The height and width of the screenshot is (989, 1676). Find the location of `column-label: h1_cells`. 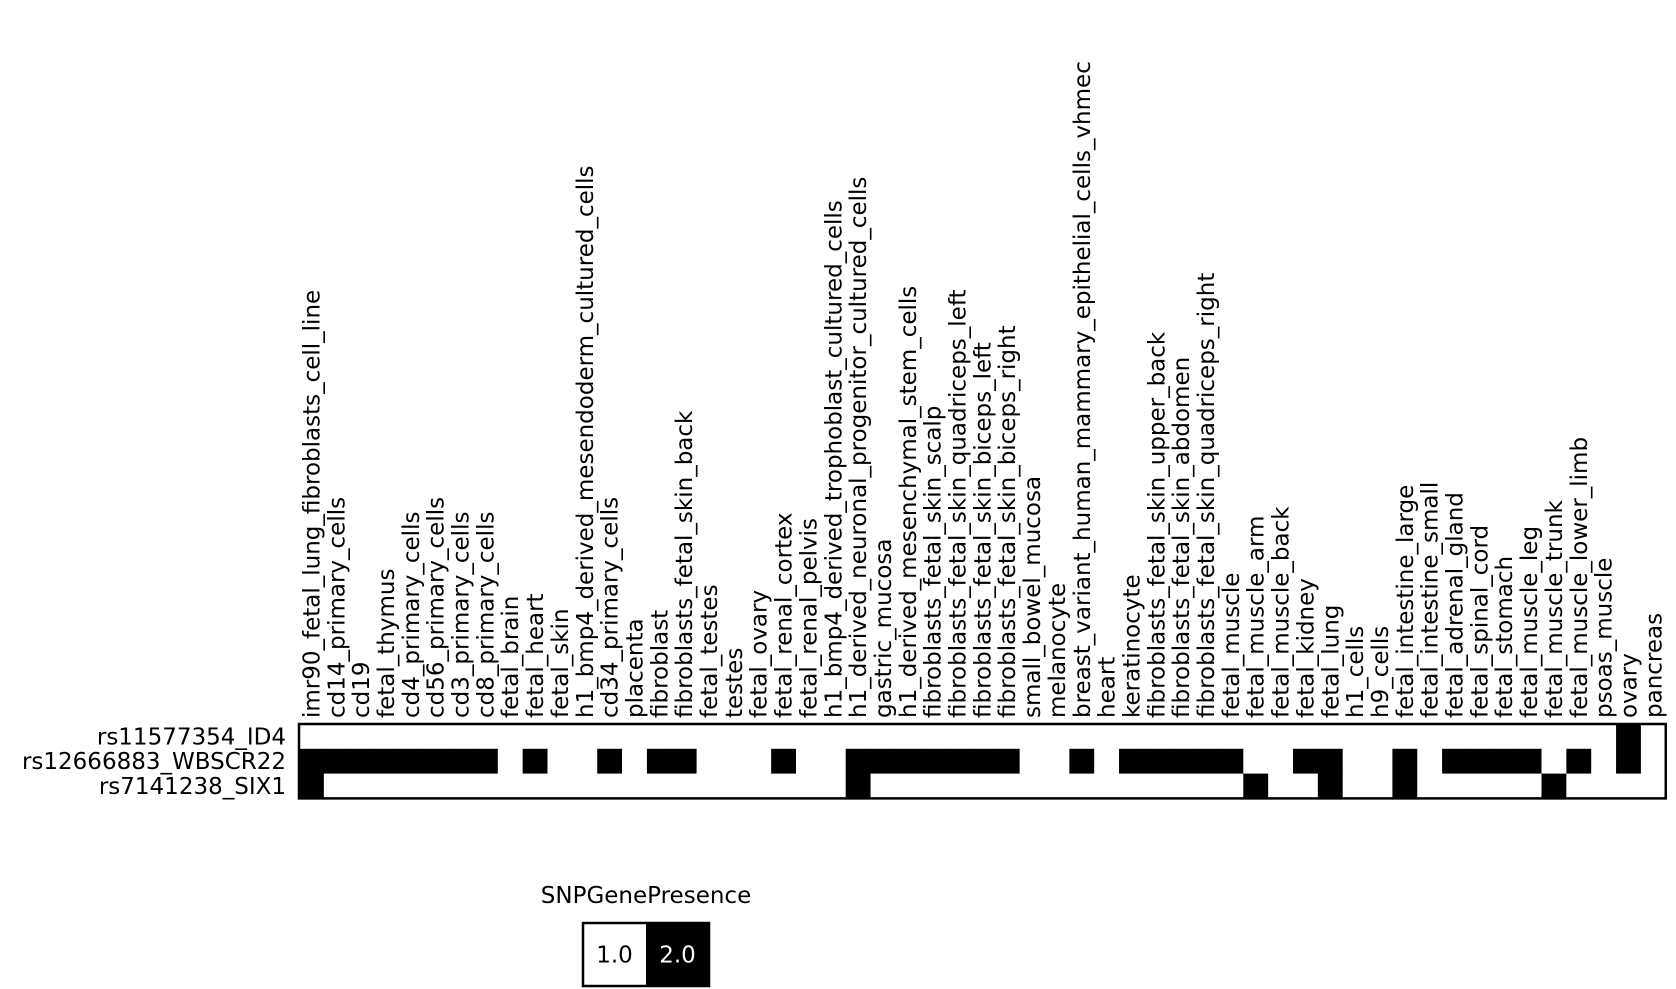

column-label: h1_cells is located at coordinates (1356, 672).